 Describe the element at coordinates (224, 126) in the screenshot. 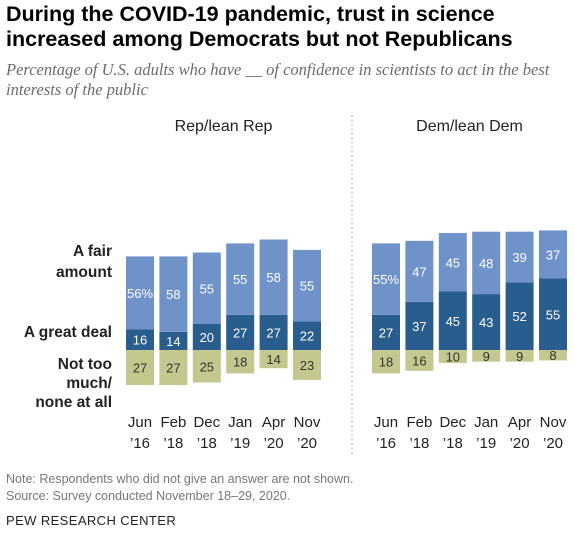

I see `panel-title-0: Rep/lean Rep` at that location.